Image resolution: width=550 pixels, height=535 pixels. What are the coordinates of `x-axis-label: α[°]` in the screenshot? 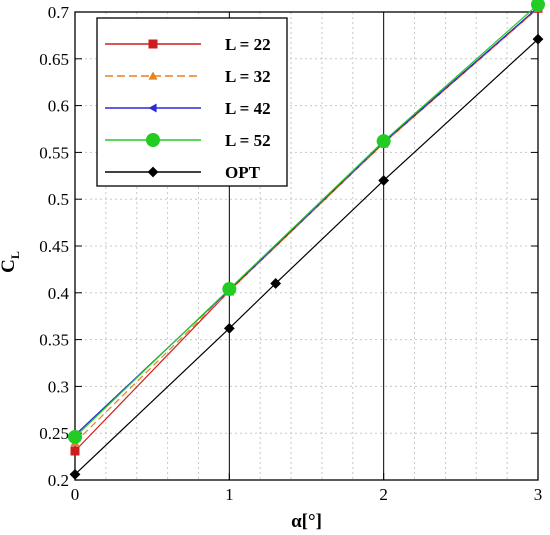 It's located at (306, 521).